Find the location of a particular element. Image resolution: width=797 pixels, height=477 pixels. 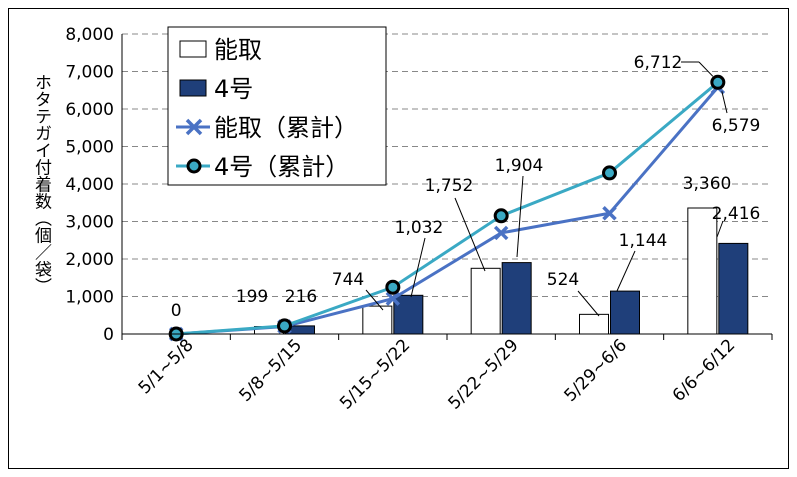

legend-swatch-notori-cumulative is located at coordinates (193, 127).